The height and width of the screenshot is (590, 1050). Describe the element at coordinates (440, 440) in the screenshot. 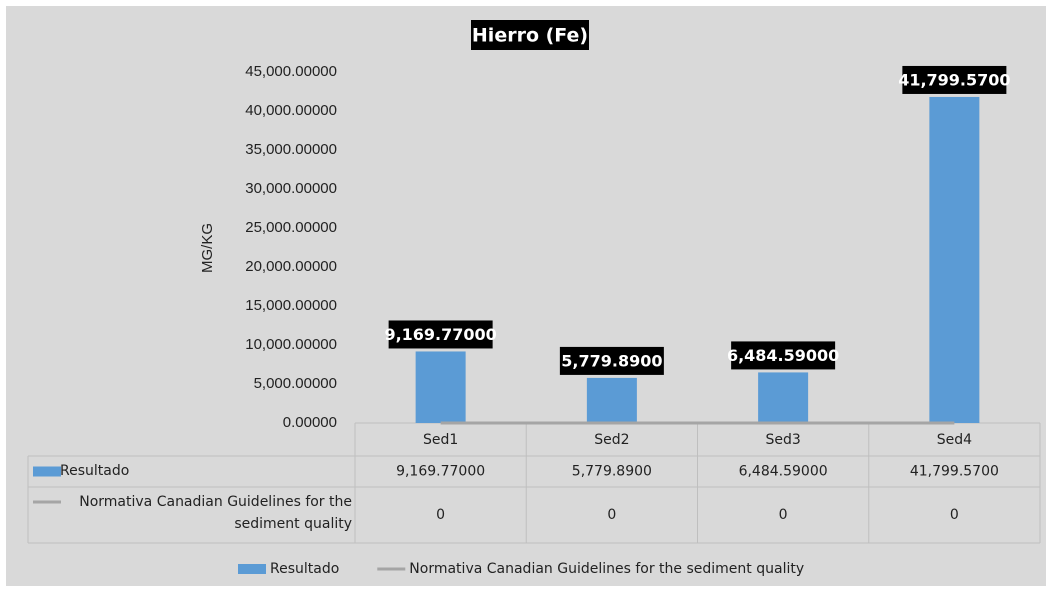

I see `x-tick-label: Sed1` at that location.